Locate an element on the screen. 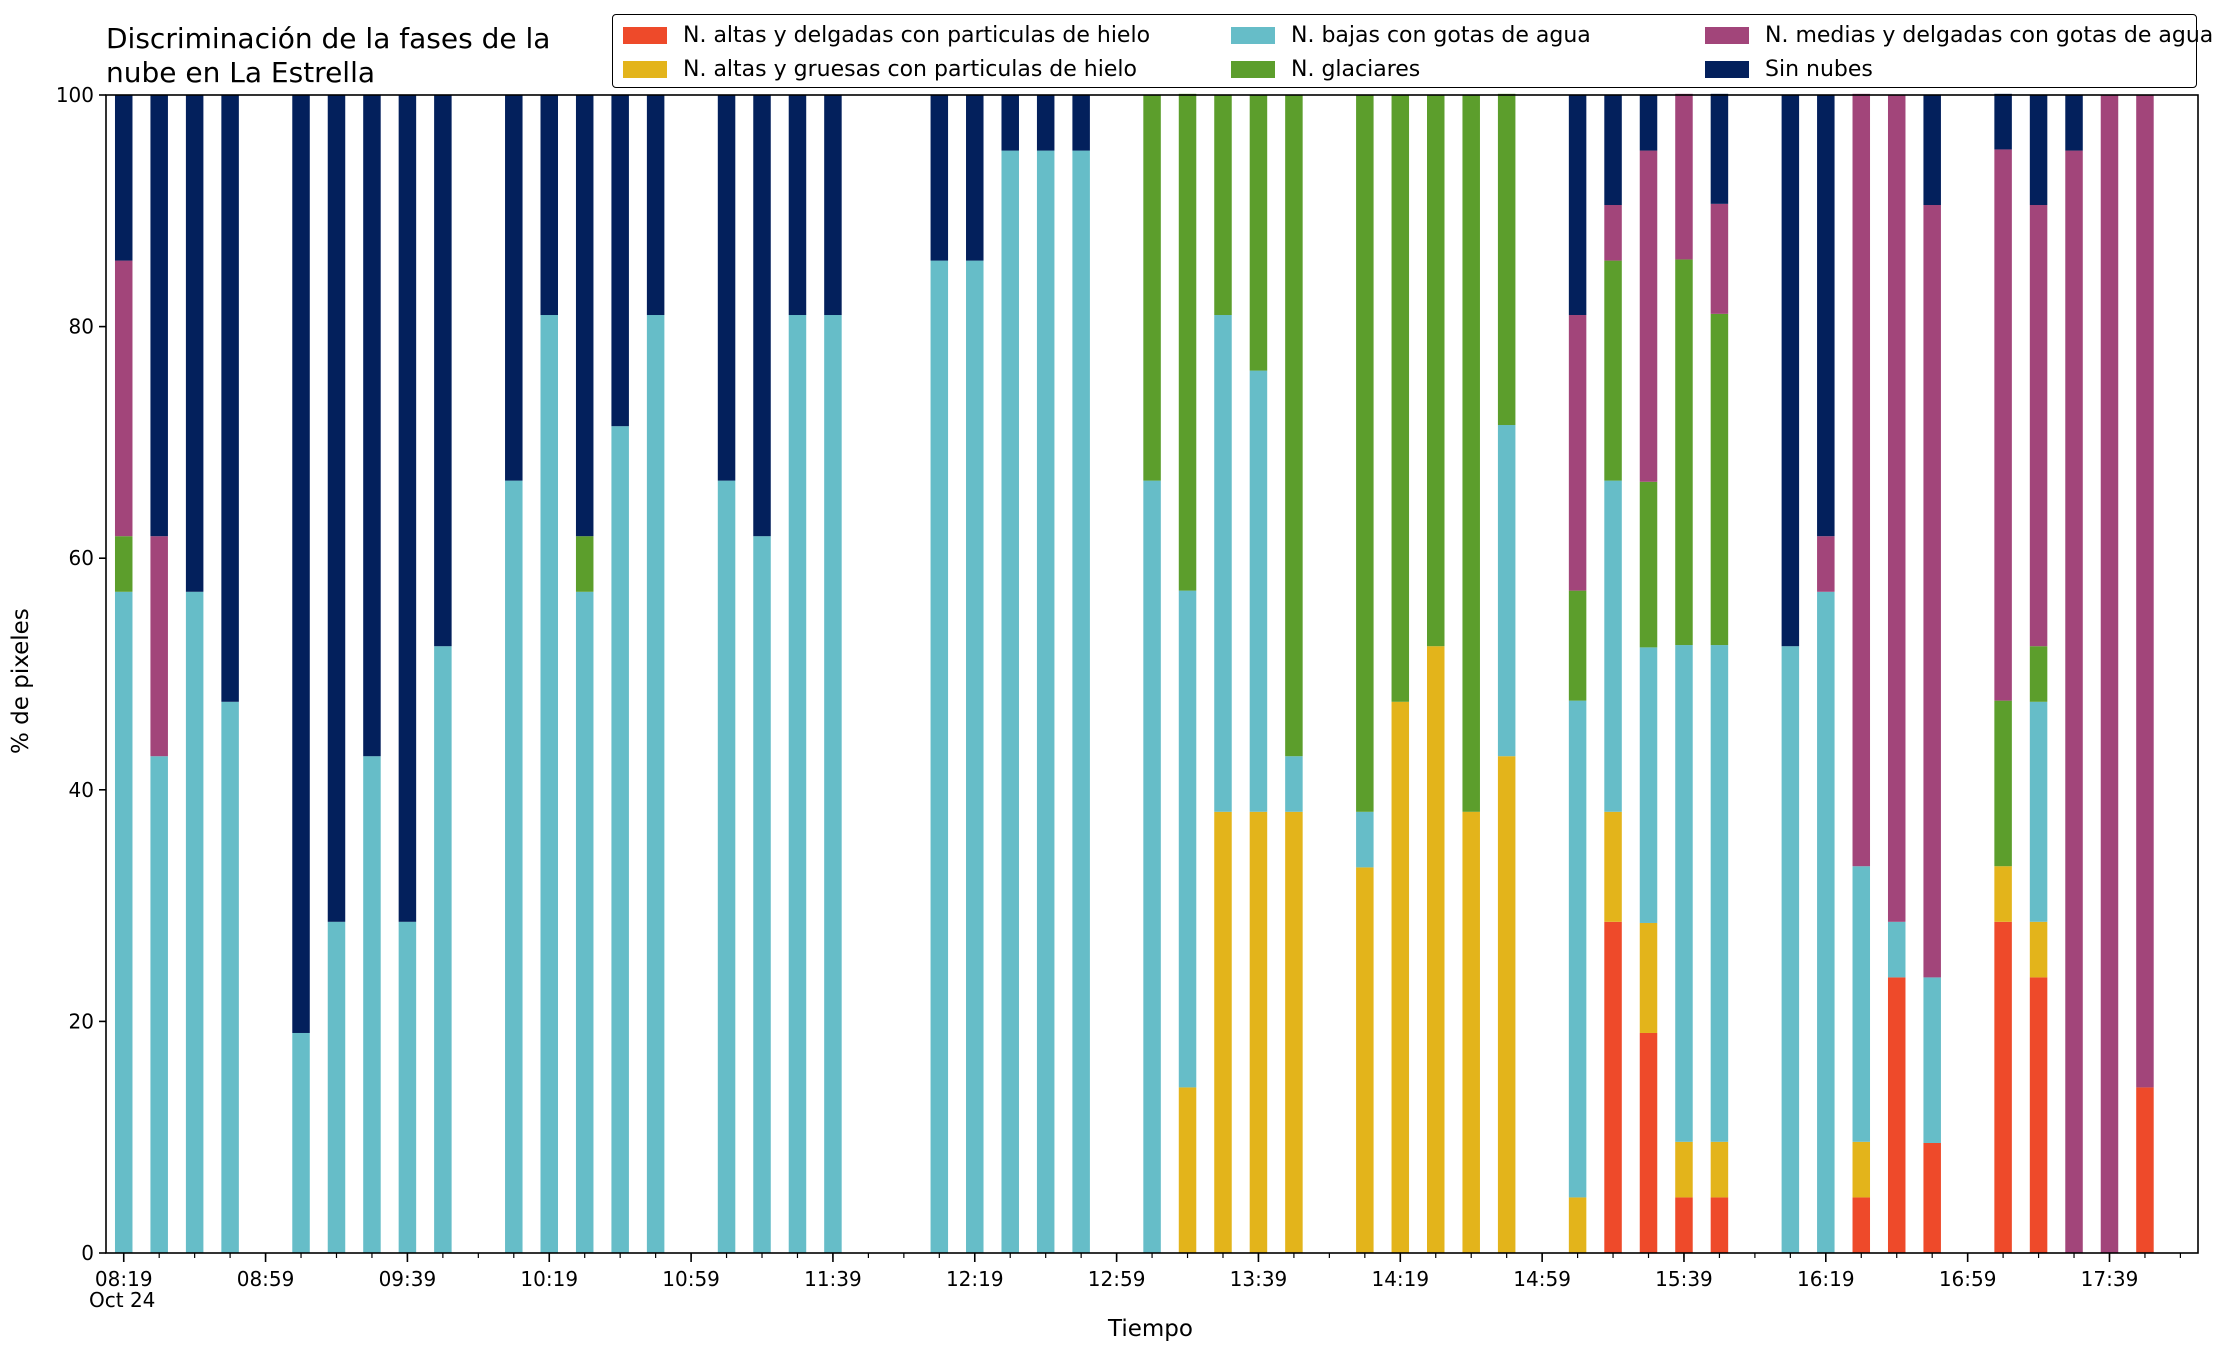  legend-item: N. glaciares is located at coordinates (1325, 69).